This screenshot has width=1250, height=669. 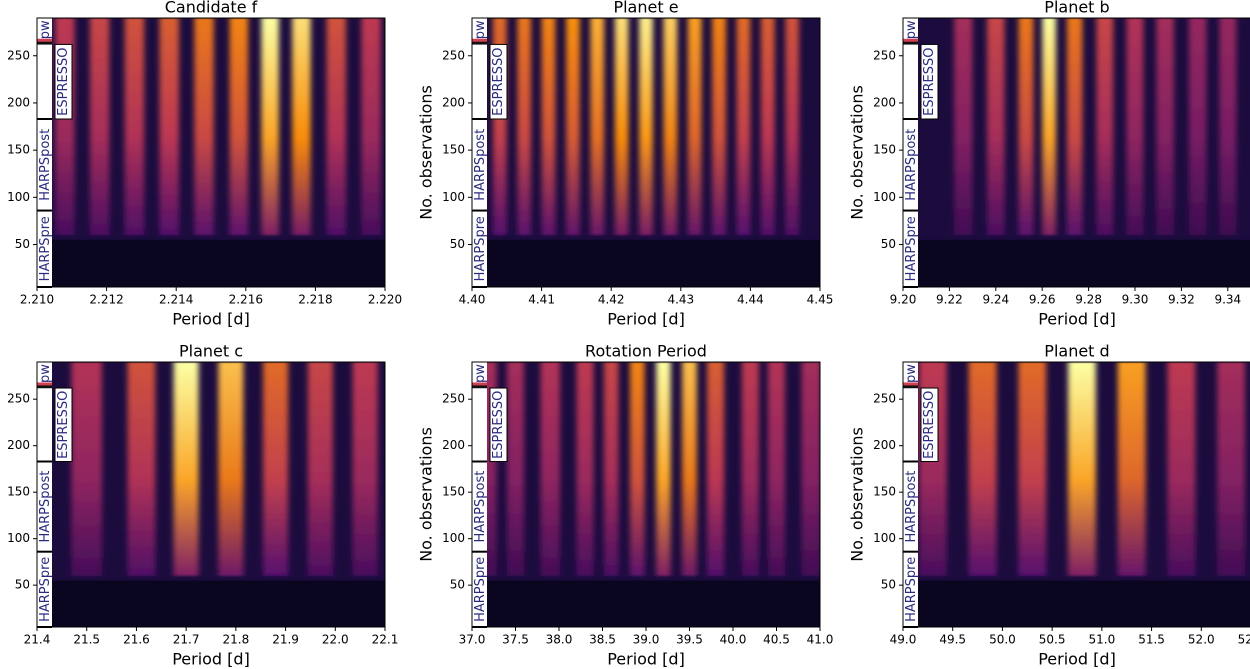 I want to click on x-tick-label: 37.0, so click(x=472, y=640).